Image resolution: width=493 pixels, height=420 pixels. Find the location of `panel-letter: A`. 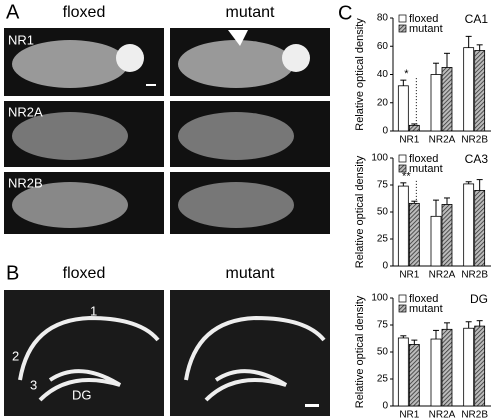

panel-letter: A is located at coordinates (13, 12).